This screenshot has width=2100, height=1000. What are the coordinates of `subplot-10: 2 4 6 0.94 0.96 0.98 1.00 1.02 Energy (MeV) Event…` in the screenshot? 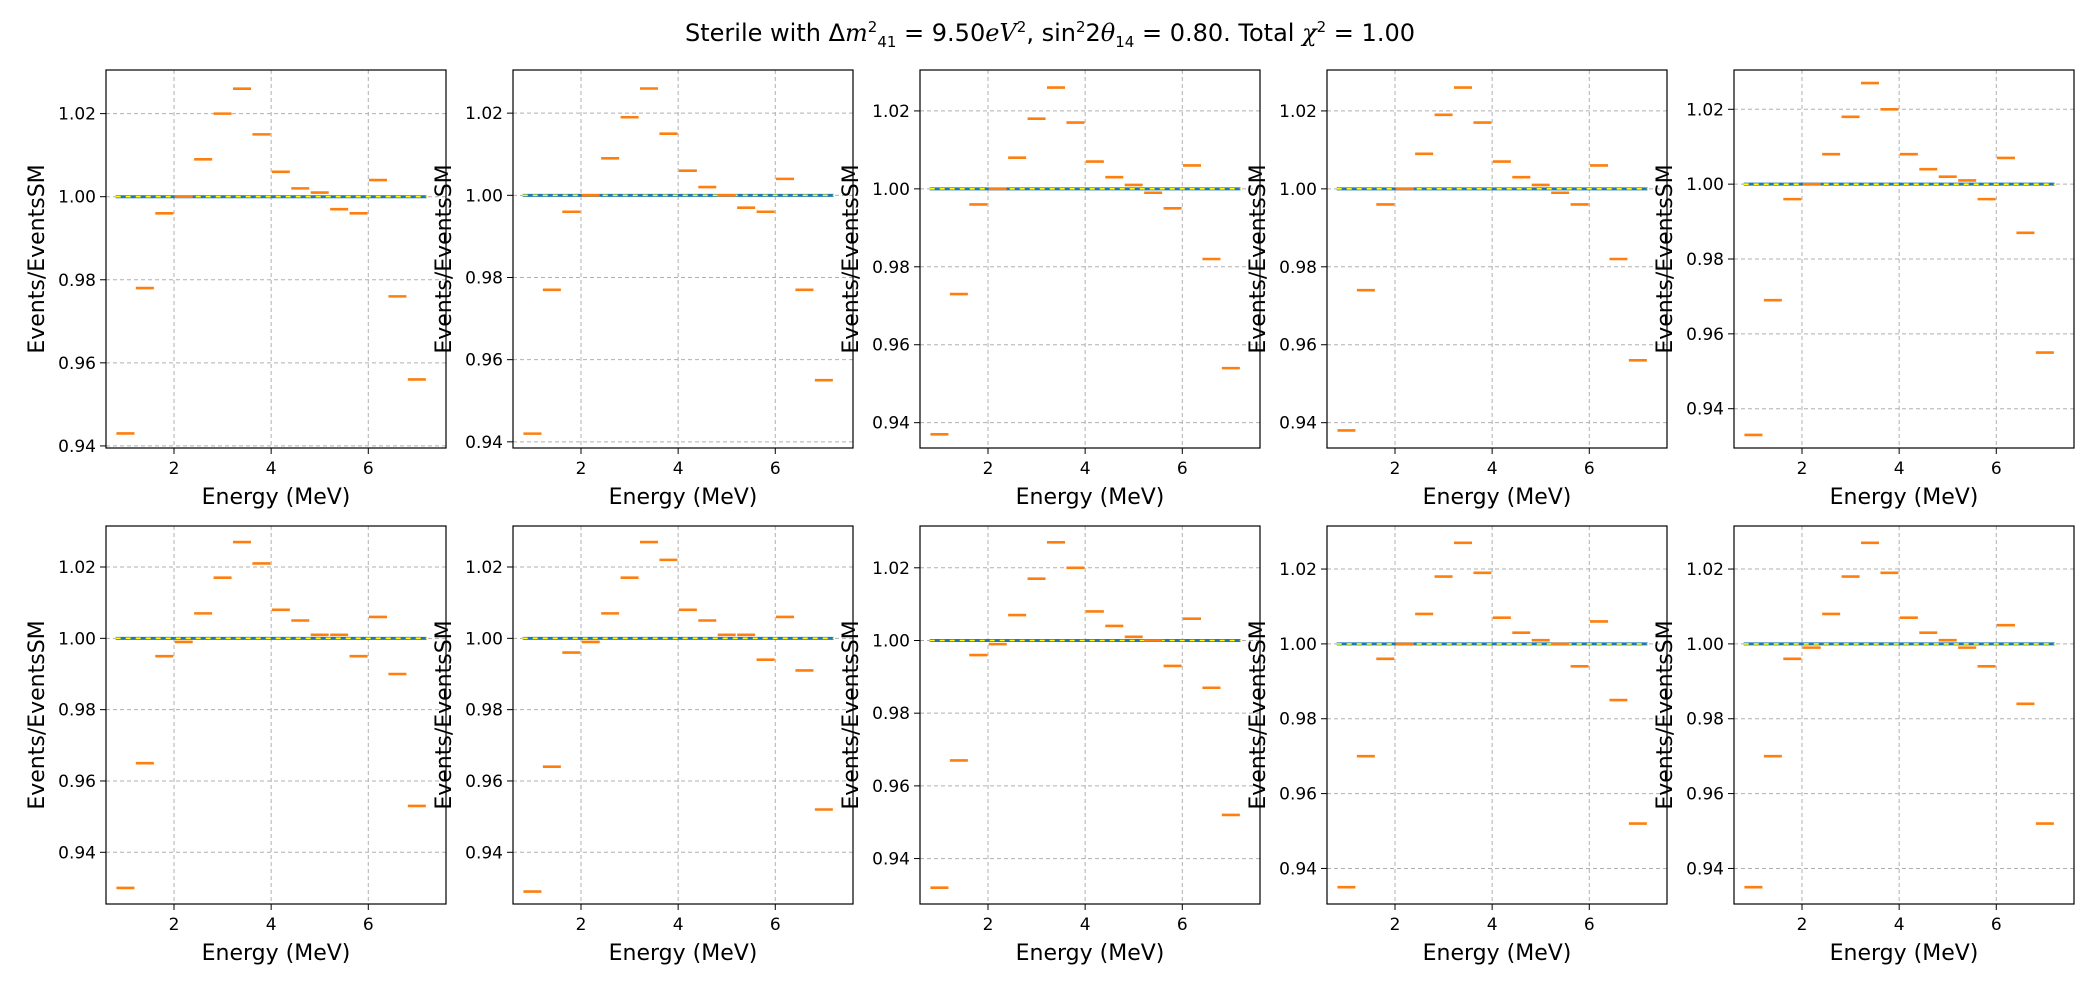 It's located at (1864, 745).